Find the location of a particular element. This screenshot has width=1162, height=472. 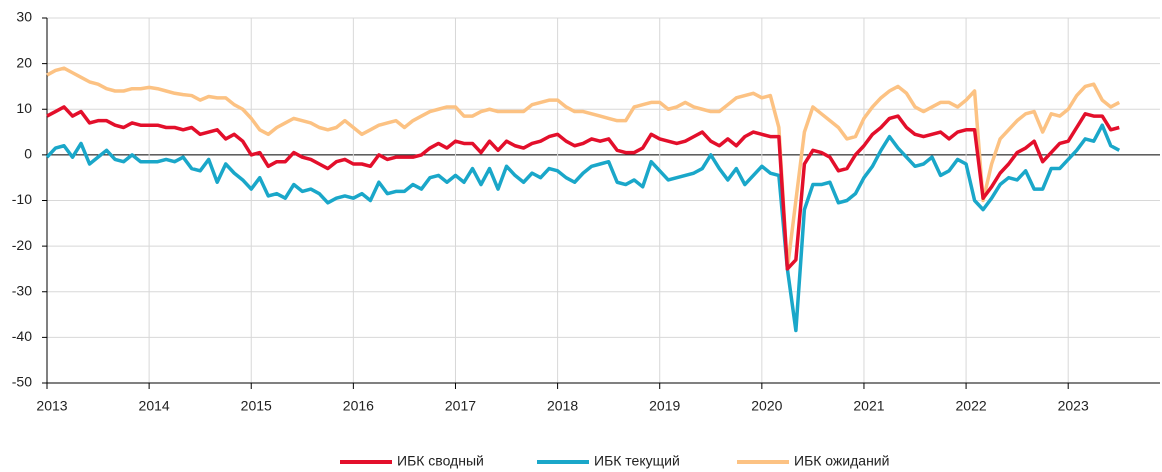

x-tick-label: 2017 is located at coordinates (460, 406).